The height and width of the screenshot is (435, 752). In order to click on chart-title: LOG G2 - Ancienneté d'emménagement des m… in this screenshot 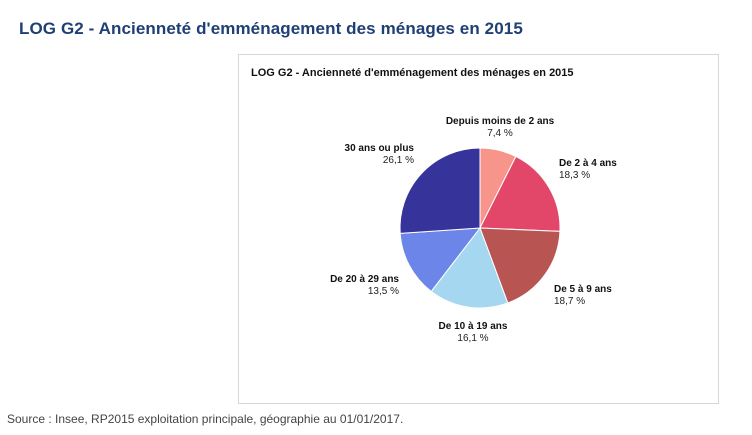, I will do `click(412, 73)`.